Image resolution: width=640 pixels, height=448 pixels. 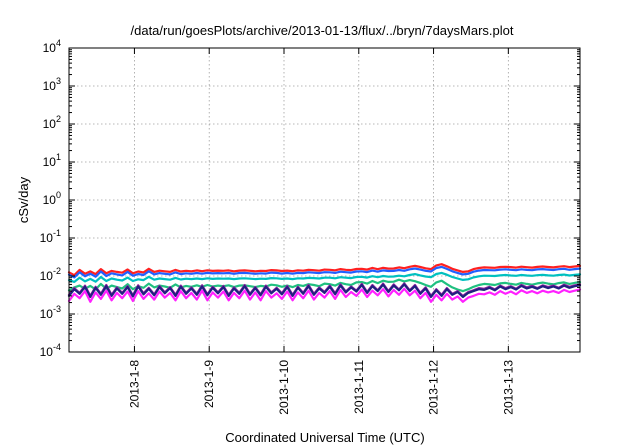 I want to click on x-tick-label: 2013-1-13, so click(x=508, y=387).